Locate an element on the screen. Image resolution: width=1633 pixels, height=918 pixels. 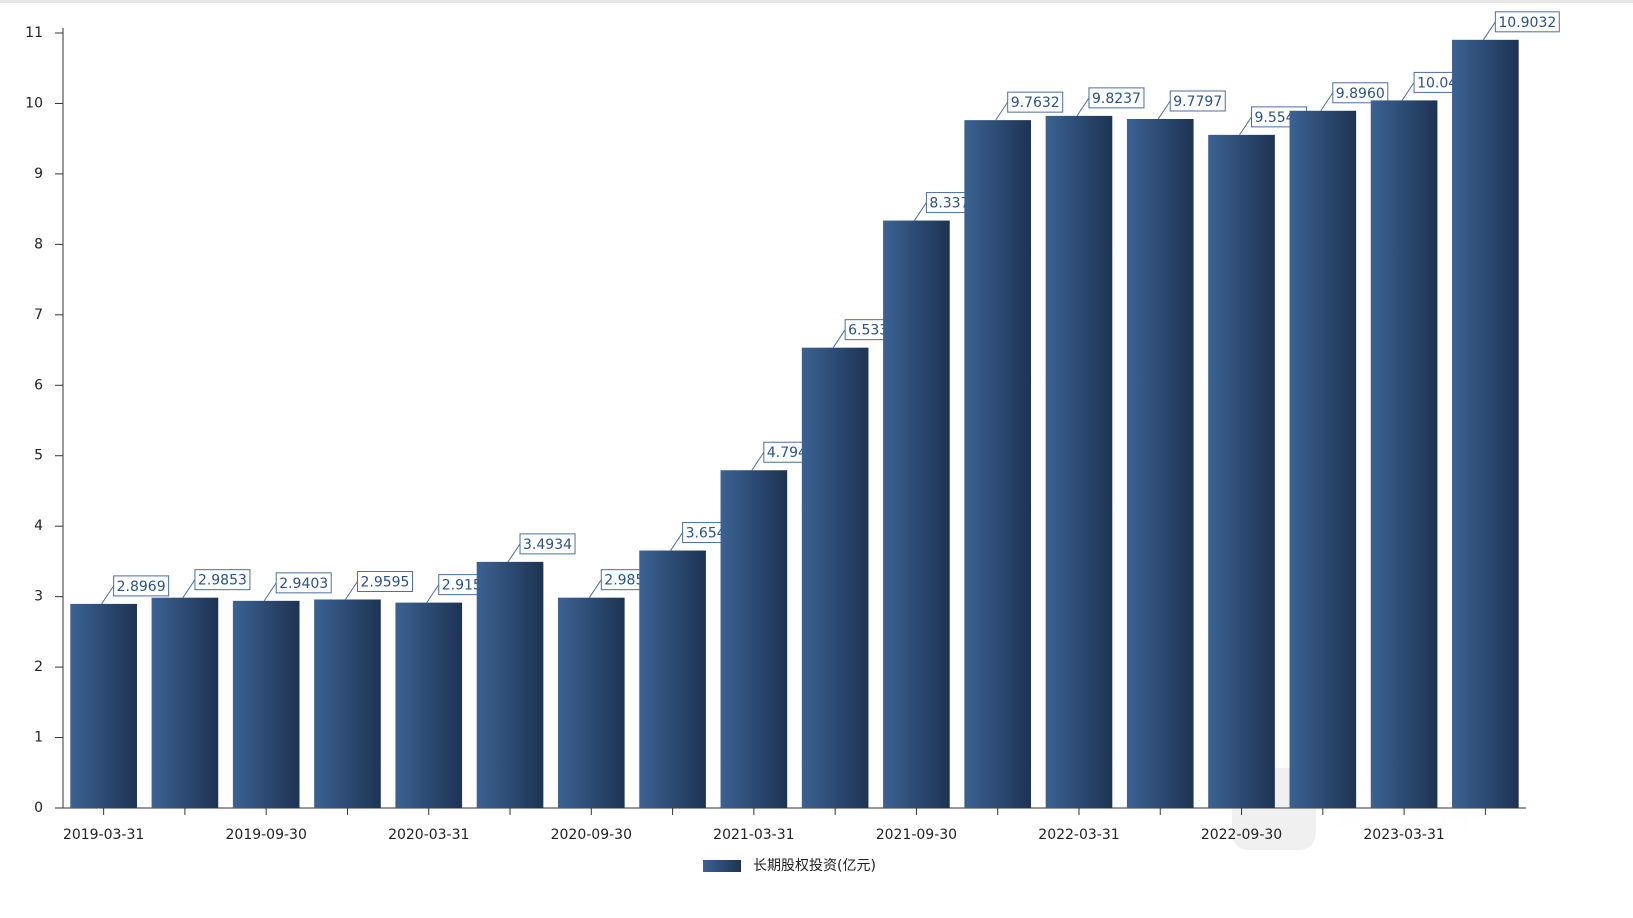
value-label: 9.7632 is located at coordinates (1035, 103).